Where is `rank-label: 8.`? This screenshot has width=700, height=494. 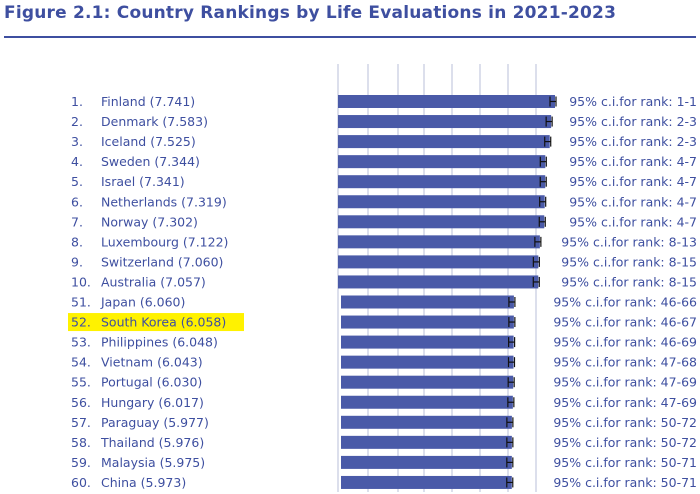
rank-label: 8. is located at coordinates (77, 241).